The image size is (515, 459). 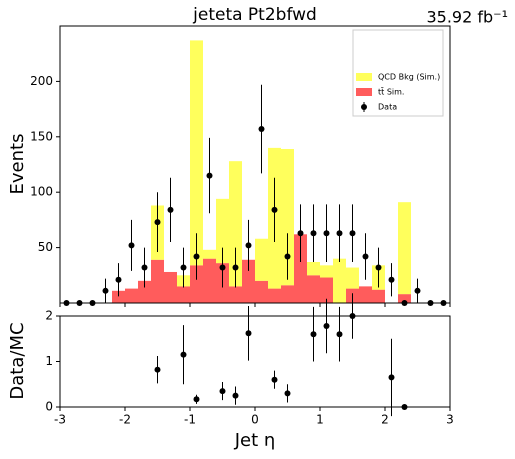 I want to click on y-tick-label: 150, so click(x=41, y=136).